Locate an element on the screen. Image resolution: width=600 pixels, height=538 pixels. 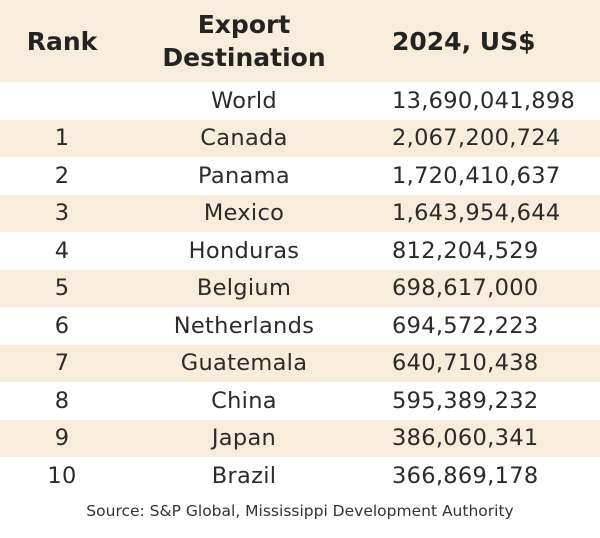
value-cell: 1,643,954,644 is located at coordinates (476, 213).